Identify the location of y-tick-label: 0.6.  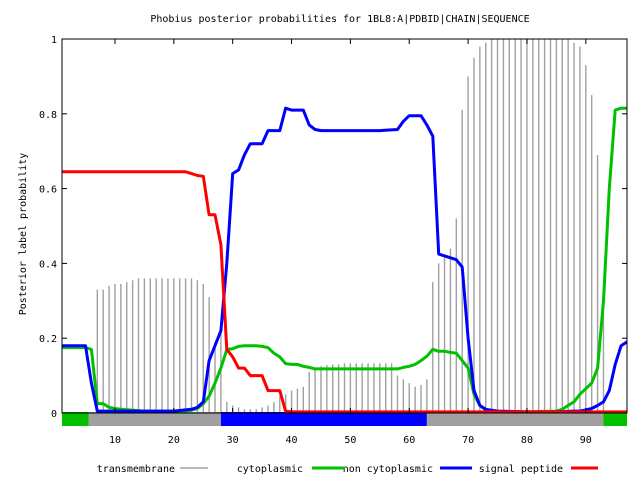
(48, 190).